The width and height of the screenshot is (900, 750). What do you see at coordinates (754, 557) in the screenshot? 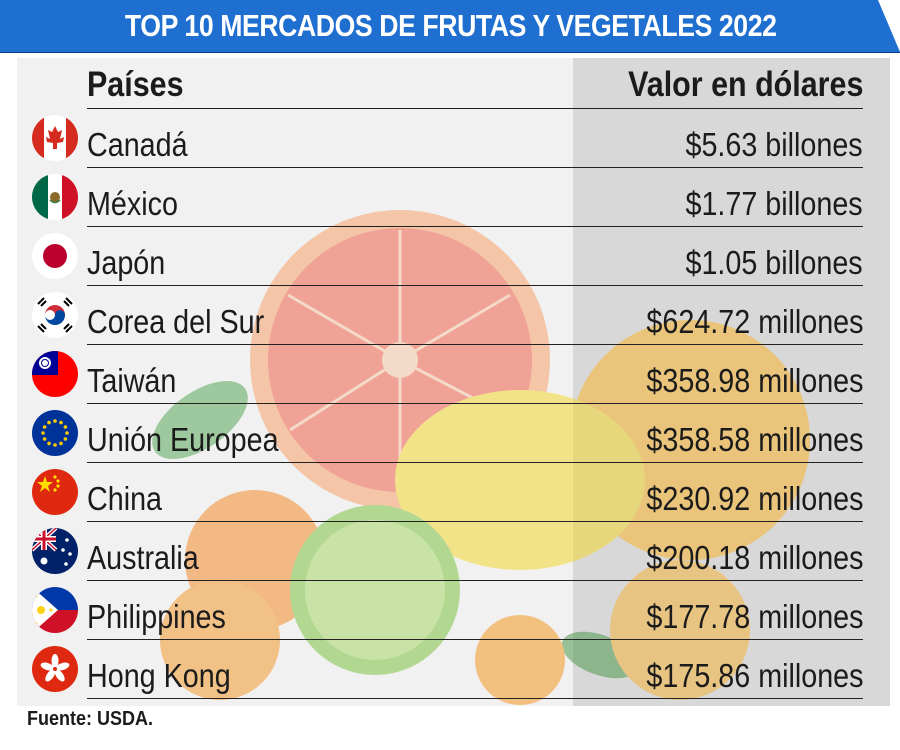
I see `trade-value: $200.18 millones` at bounding box center [754, 557].